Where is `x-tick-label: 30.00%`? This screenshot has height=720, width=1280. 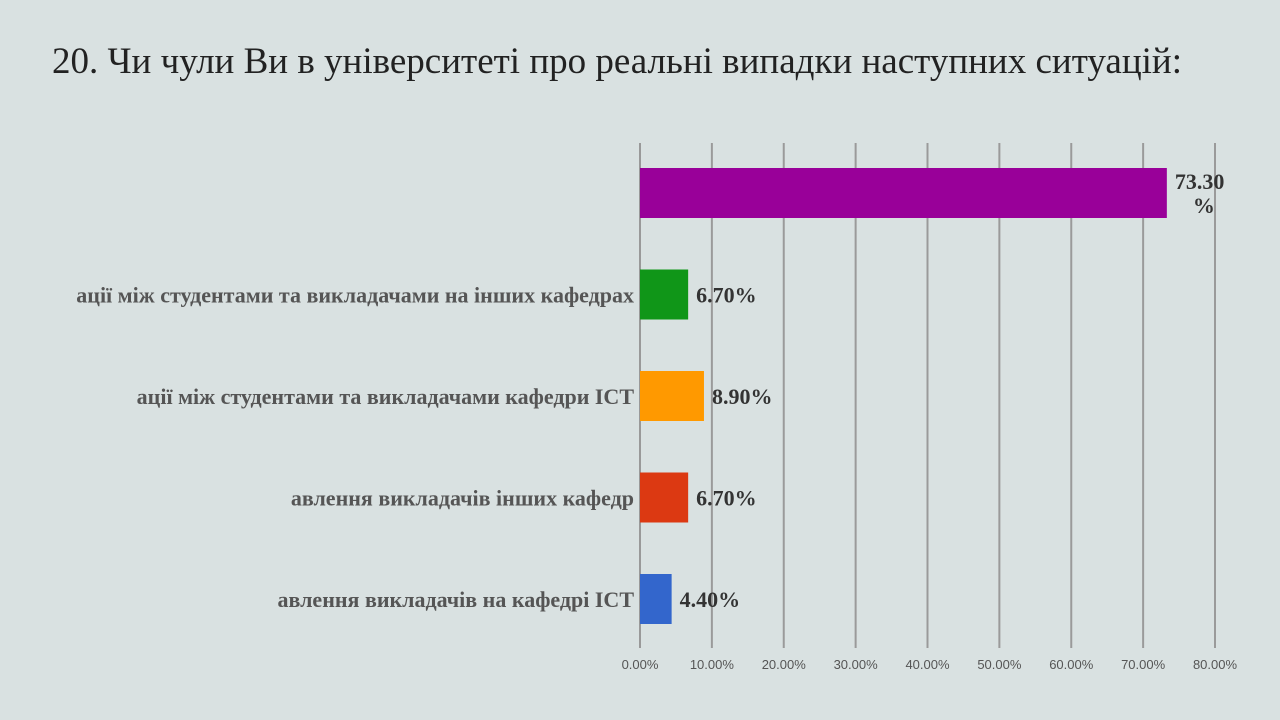 x-tick-label: 30.00% is located at coordinates (856, 664).